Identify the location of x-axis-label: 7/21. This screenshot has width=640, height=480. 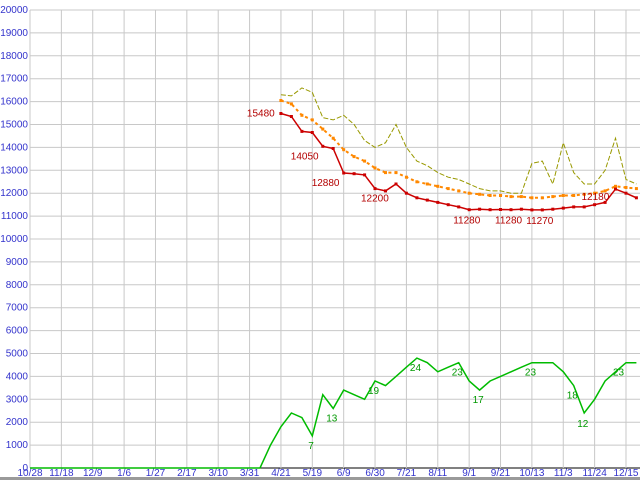
(407, 472).